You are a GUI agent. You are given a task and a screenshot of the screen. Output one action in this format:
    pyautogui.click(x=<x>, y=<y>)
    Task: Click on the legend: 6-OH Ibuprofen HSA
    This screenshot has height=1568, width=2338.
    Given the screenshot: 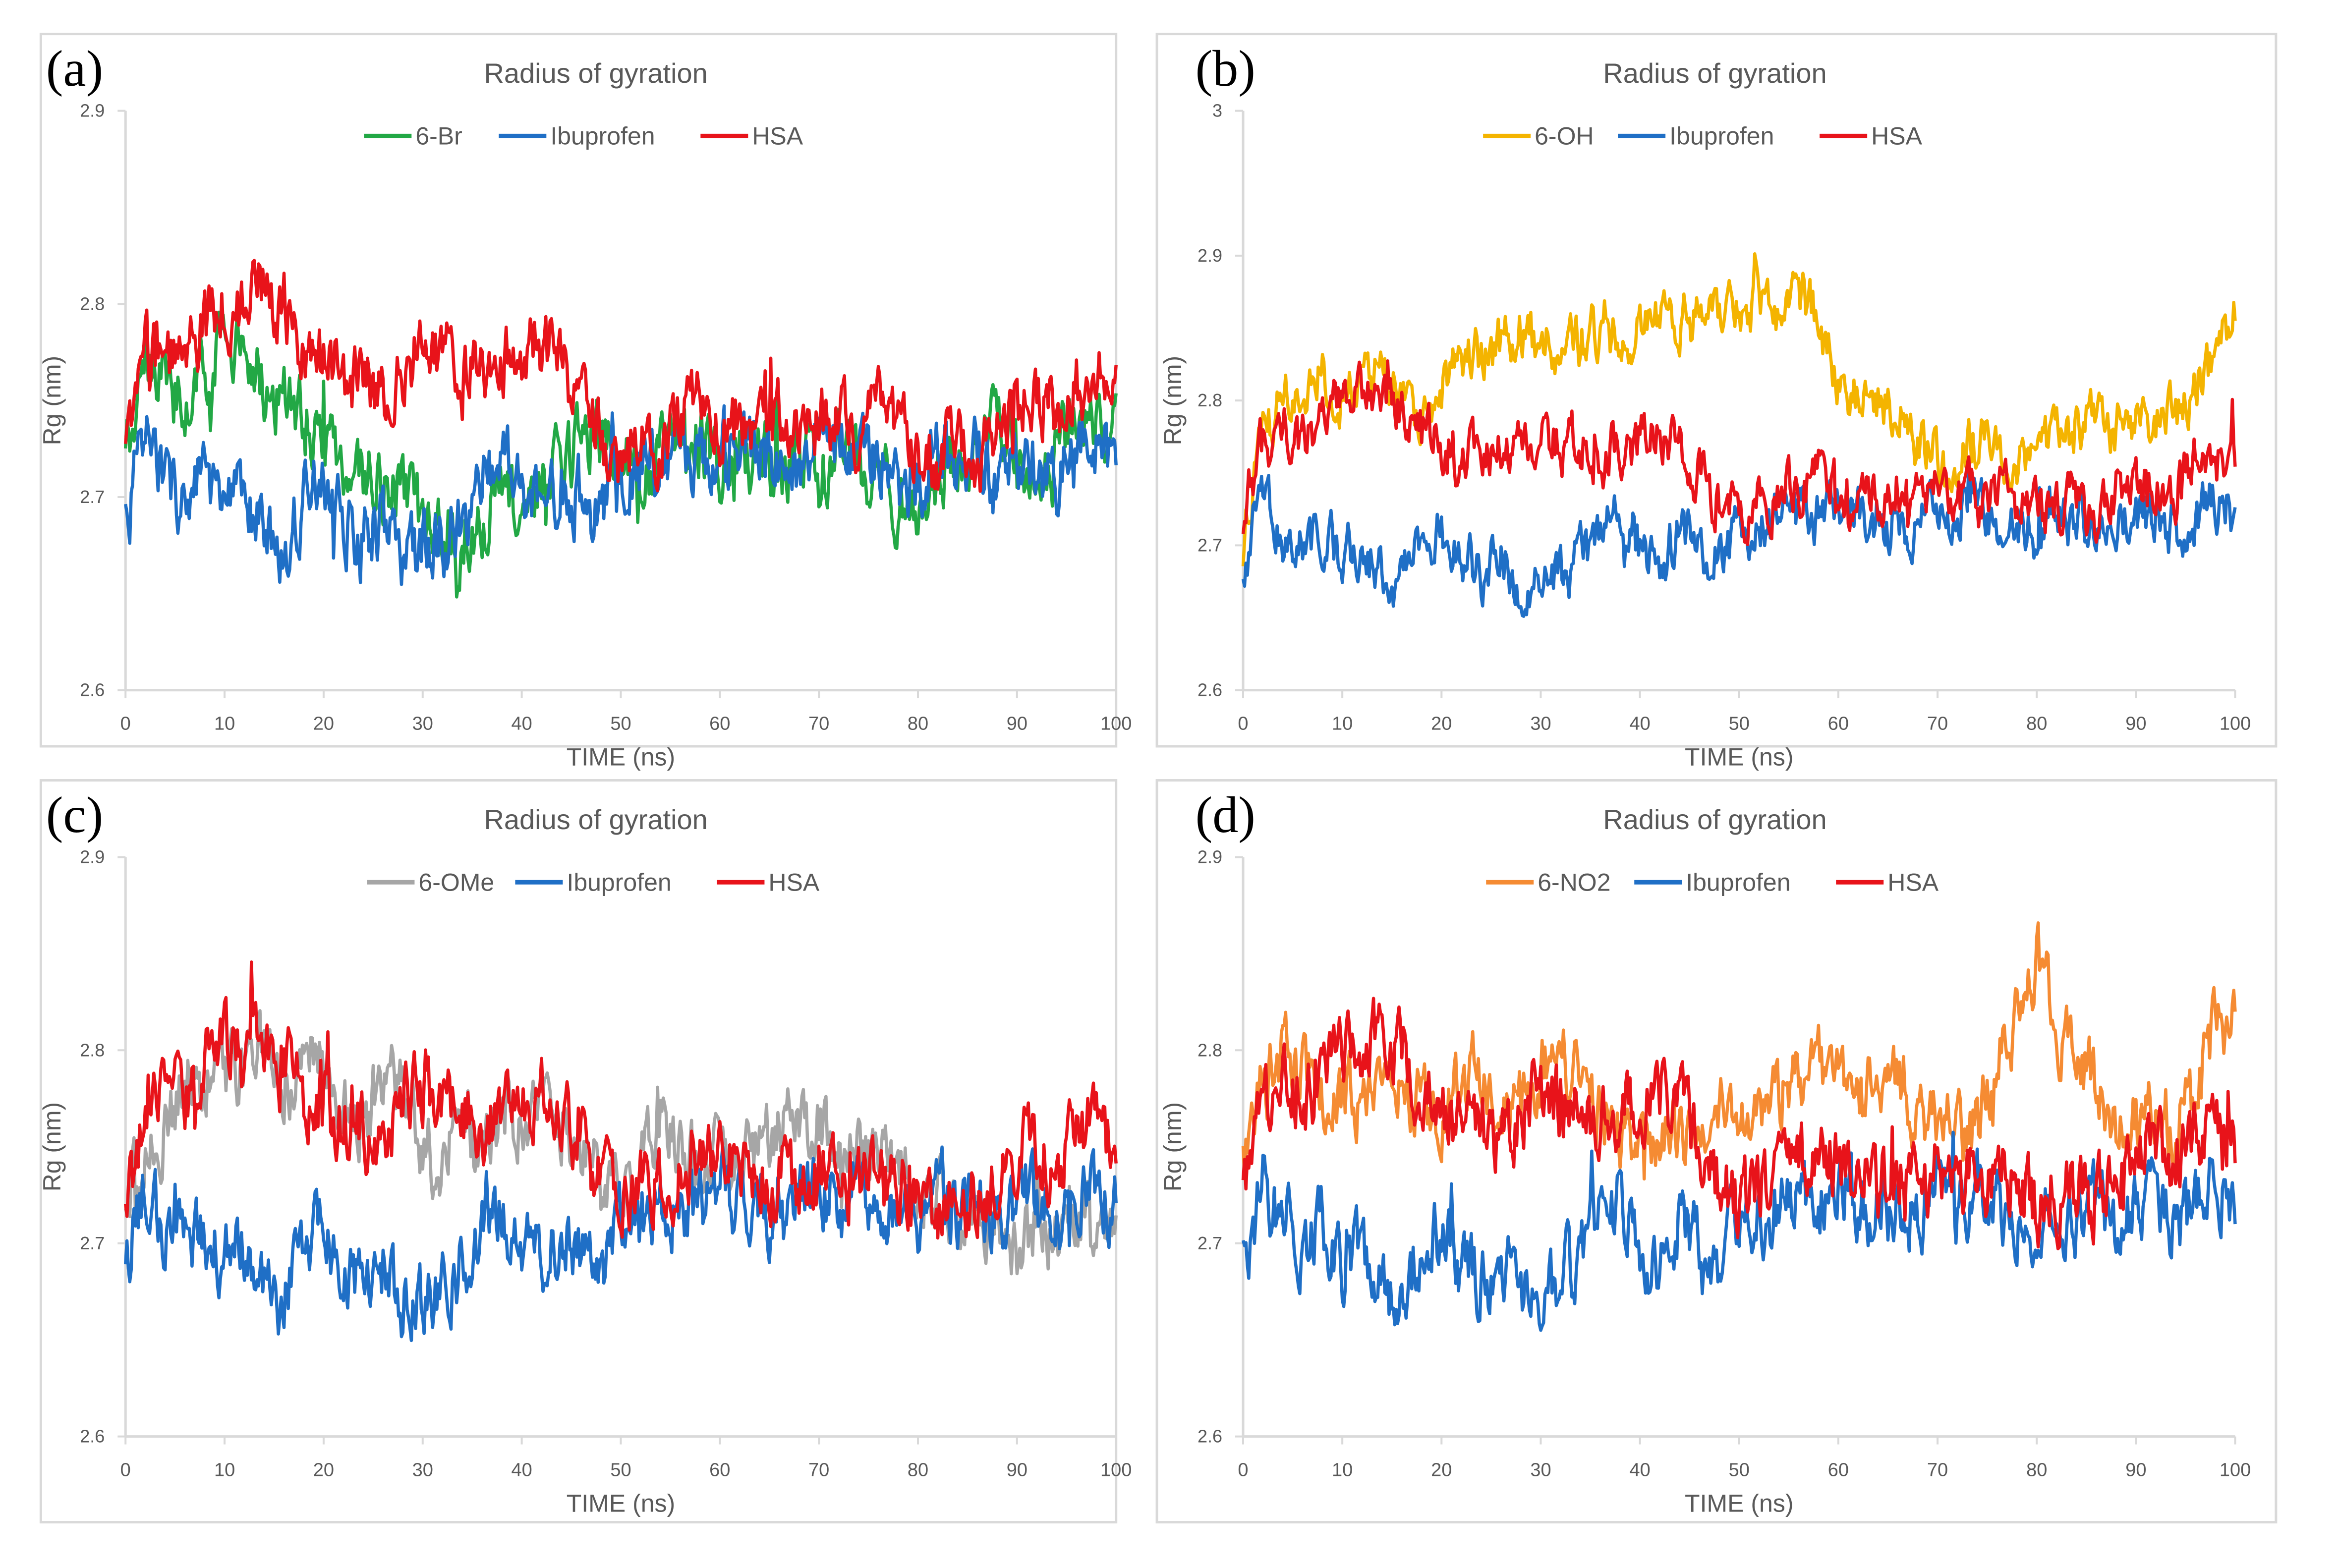 What is the action you would take?
    pyautogui.click(x=1703, y=136)
    